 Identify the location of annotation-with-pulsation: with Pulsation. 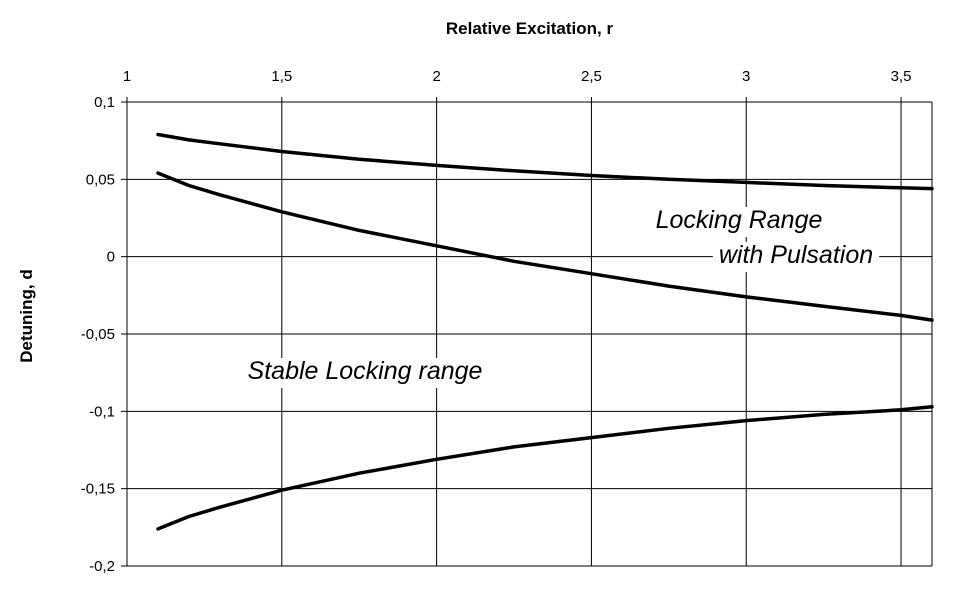
(796, 255).